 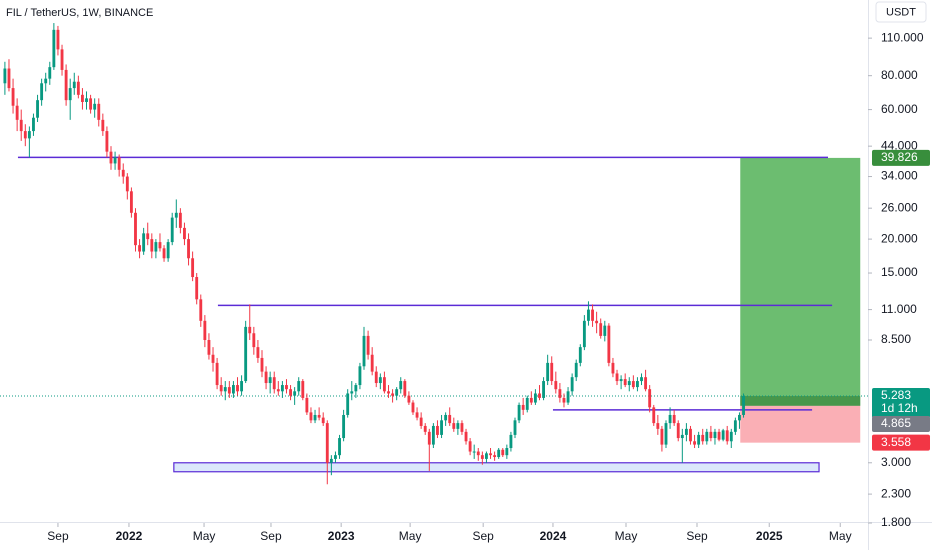 I want to click on target-label: 39.826, so click(x=899, y=157).